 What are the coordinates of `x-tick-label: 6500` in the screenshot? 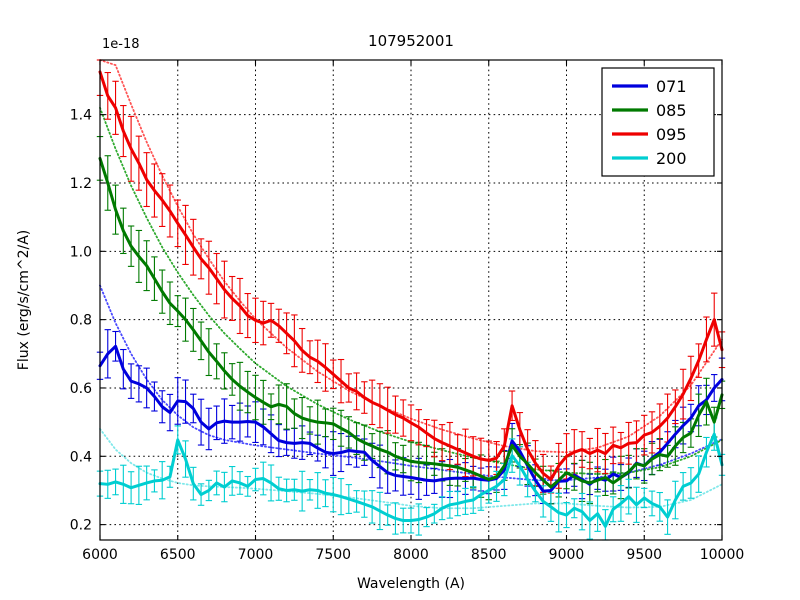 It's located at (178, 555).